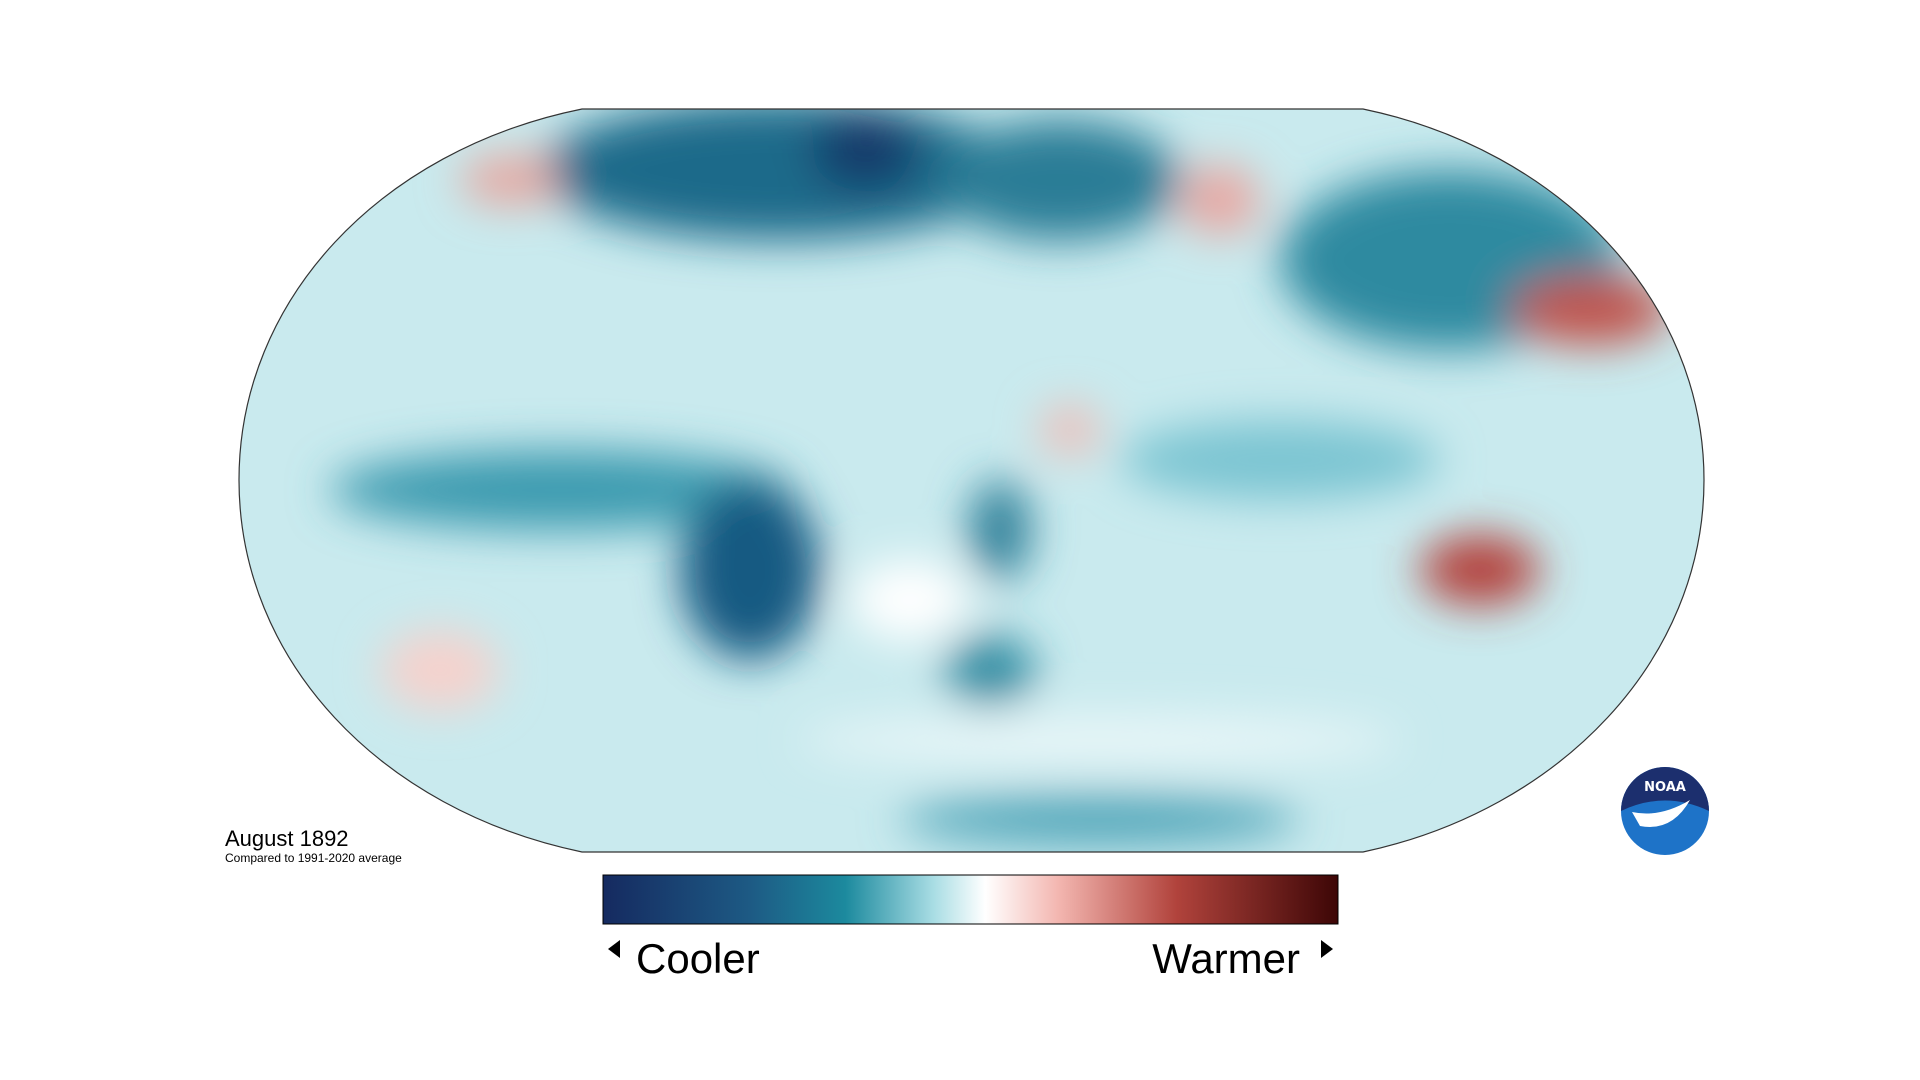 The width and height of the screenshot is (1920, 1080). What do you see at coordinates (970, 899) in the screenshot?
I see `color-bar` at bounding box center [970, 899].